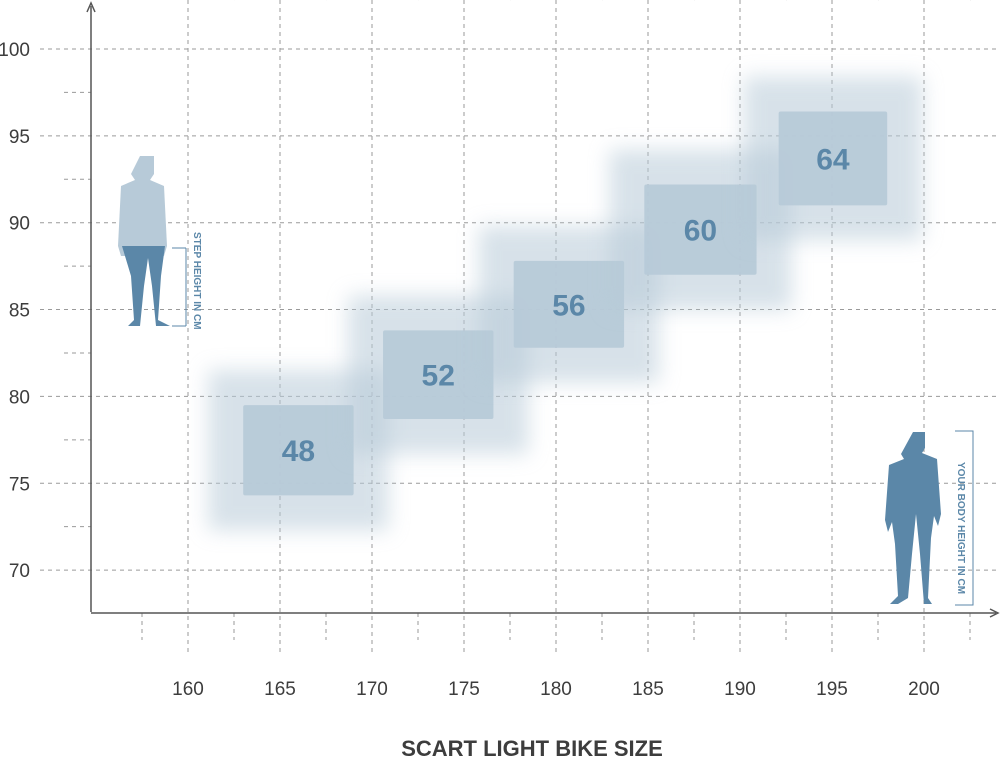 The image size is (1000, 767). I want to click on size-label: 64, so click(833, 159).